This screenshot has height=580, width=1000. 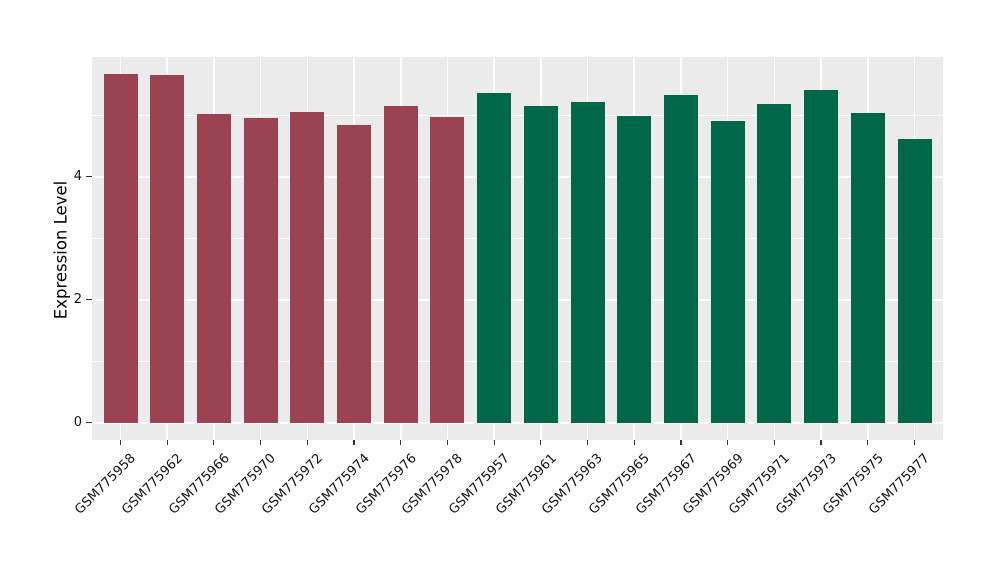 What do you see at coordinates (213, 268) in the screenshot?
I see `bar-GSM775966` at bounding box center [213, 268].